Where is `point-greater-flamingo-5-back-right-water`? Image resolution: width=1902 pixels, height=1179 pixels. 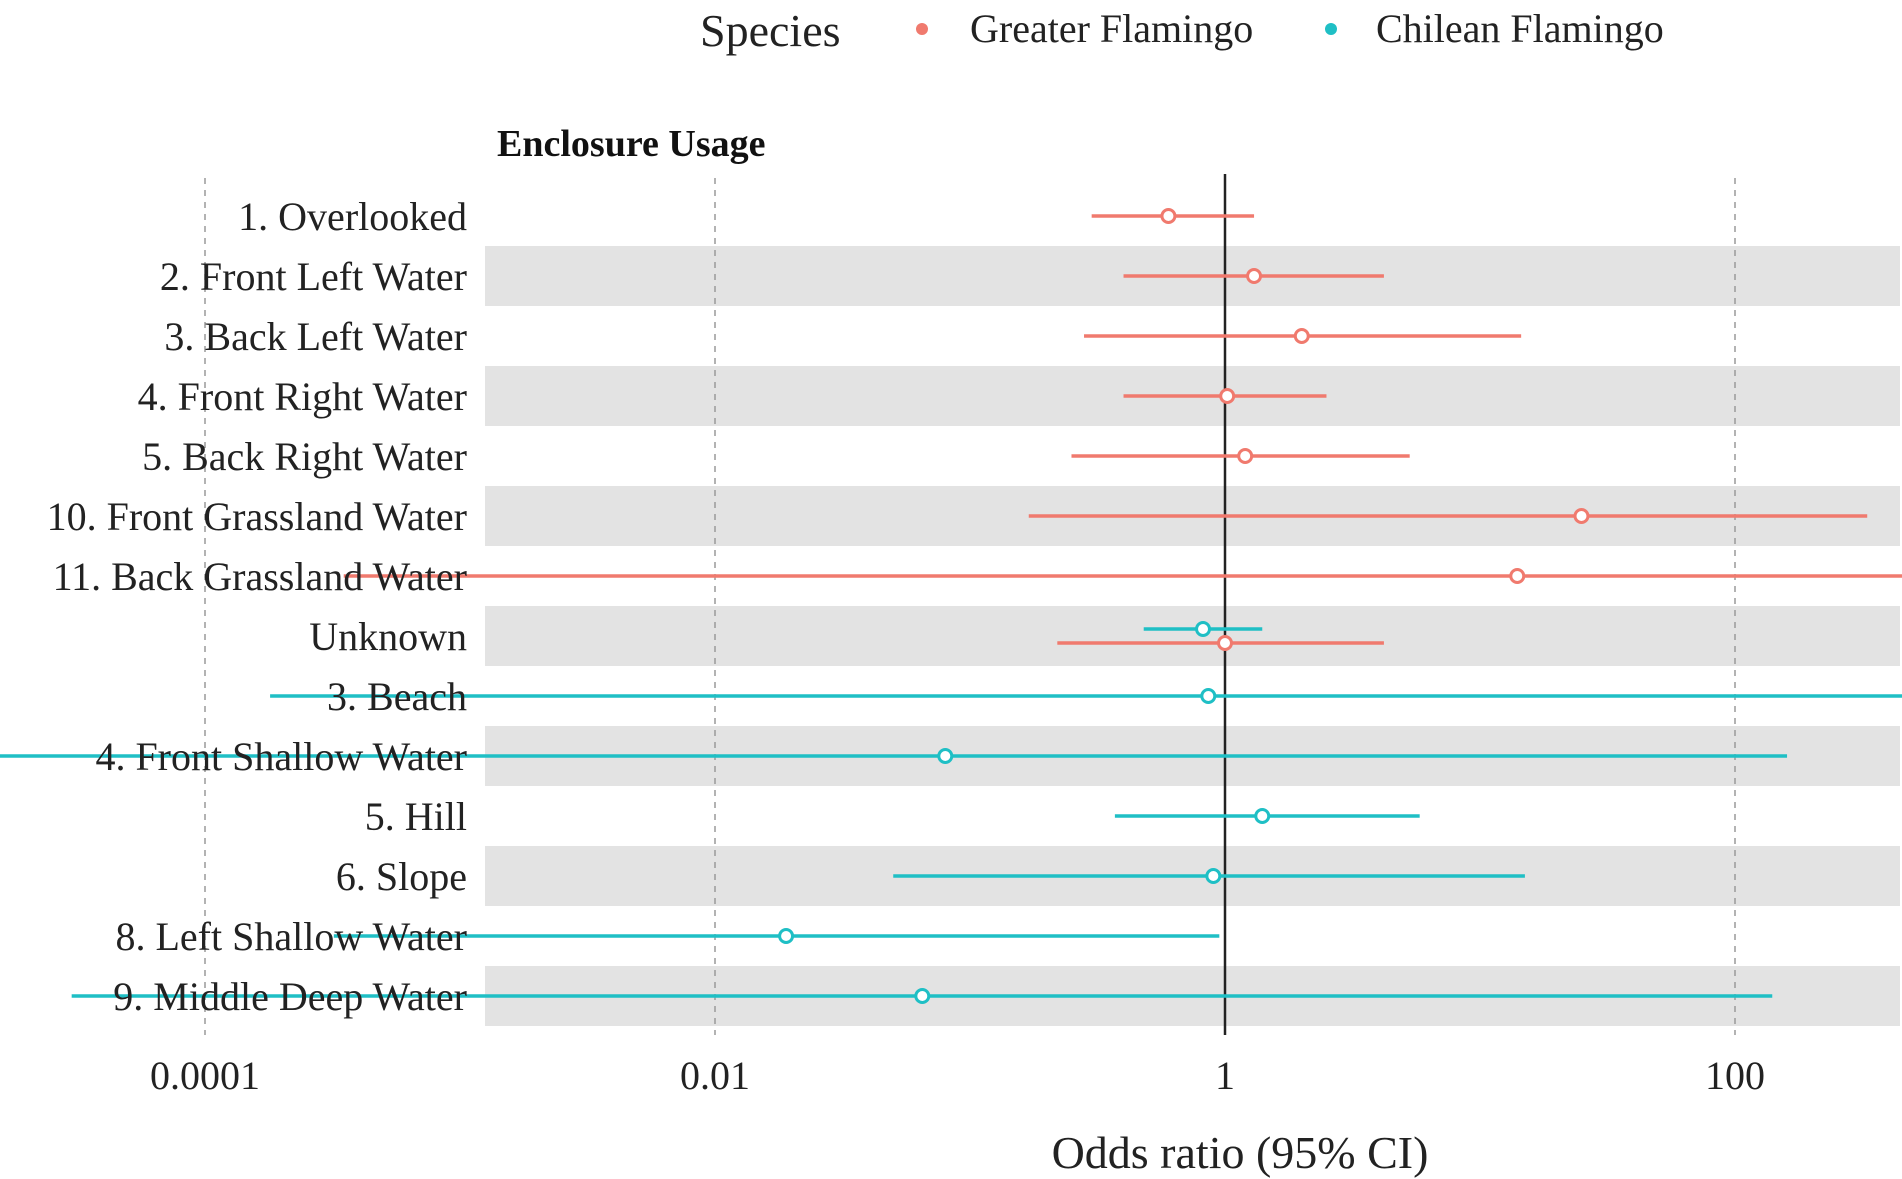 point-greater-flamingo-5-back-right-water is located at coordinates (1245, 456).